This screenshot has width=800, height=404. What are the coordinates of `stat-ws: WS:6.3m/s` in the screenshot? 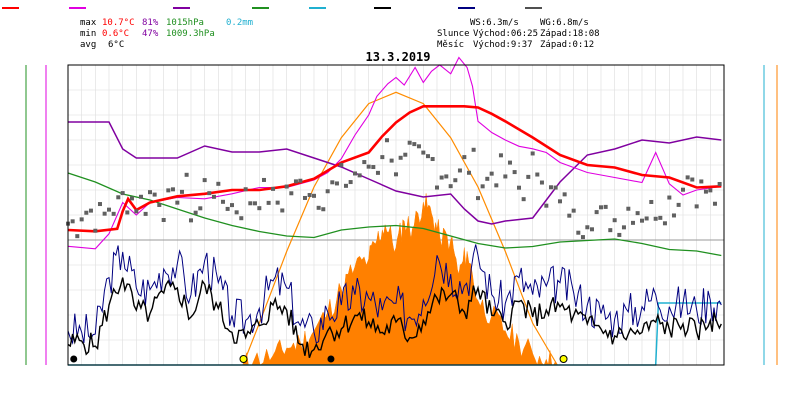 It's located at (494, 23).